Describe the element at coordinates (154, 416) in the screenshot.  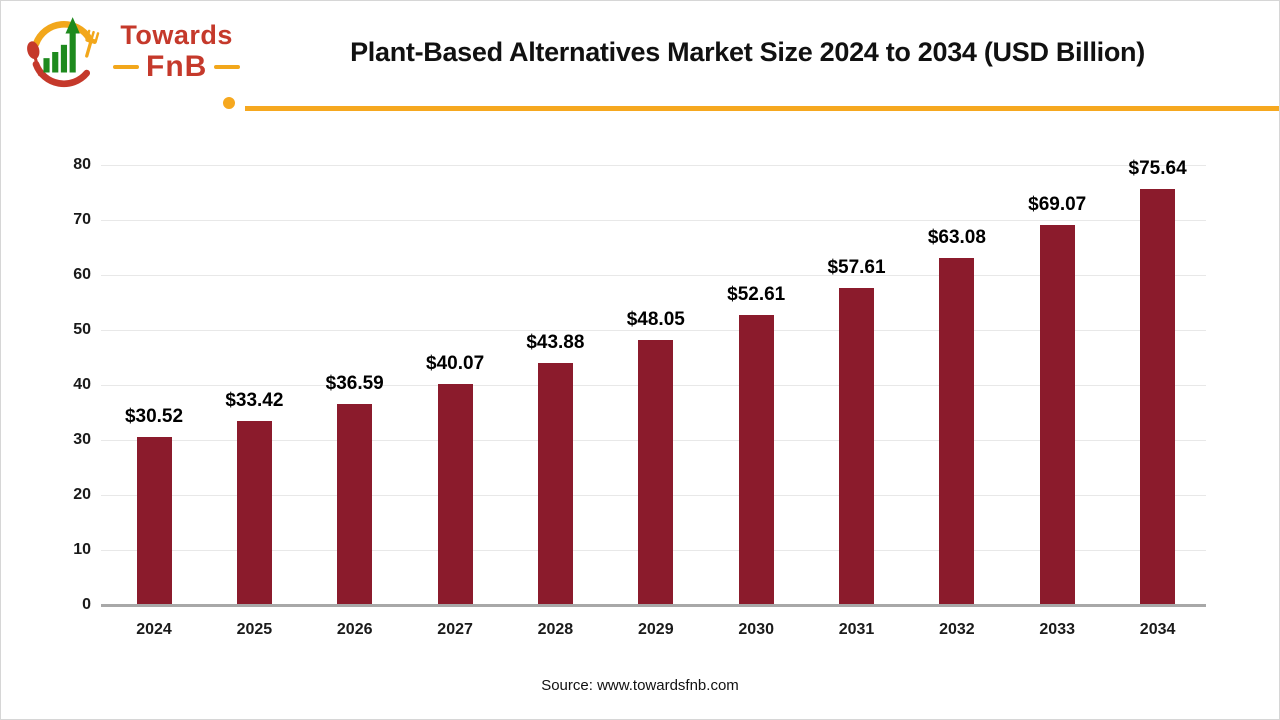
I see `bar-value-label-2024: $30.52` at that location.